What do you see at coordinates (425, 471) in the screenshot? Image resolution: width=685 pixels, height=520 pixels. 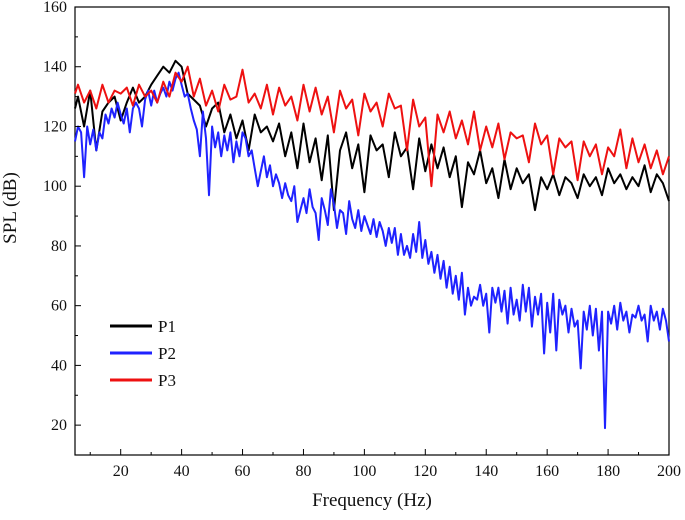 I see `x-tick-label: 120` at bounding box center [425, 471].